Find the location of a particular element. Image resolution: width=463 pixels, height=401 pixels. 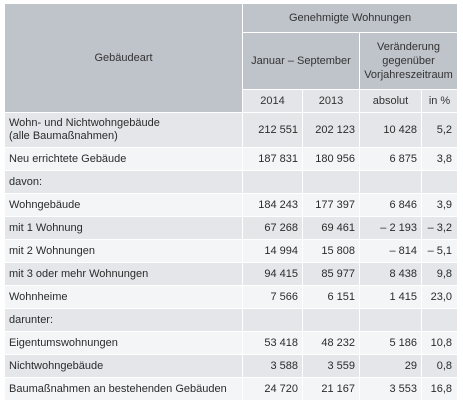

value-2013: 15 808 is located at coordinates (331, 251).